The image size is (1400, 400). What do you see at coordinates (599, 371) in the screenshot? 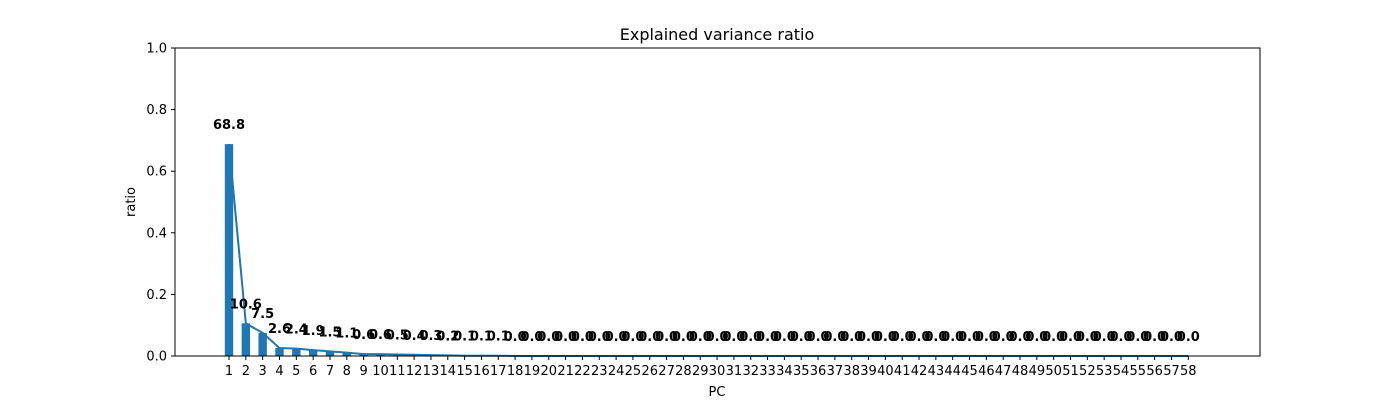
I see `x-tick-label: 23` at bounding box center [599, 371].